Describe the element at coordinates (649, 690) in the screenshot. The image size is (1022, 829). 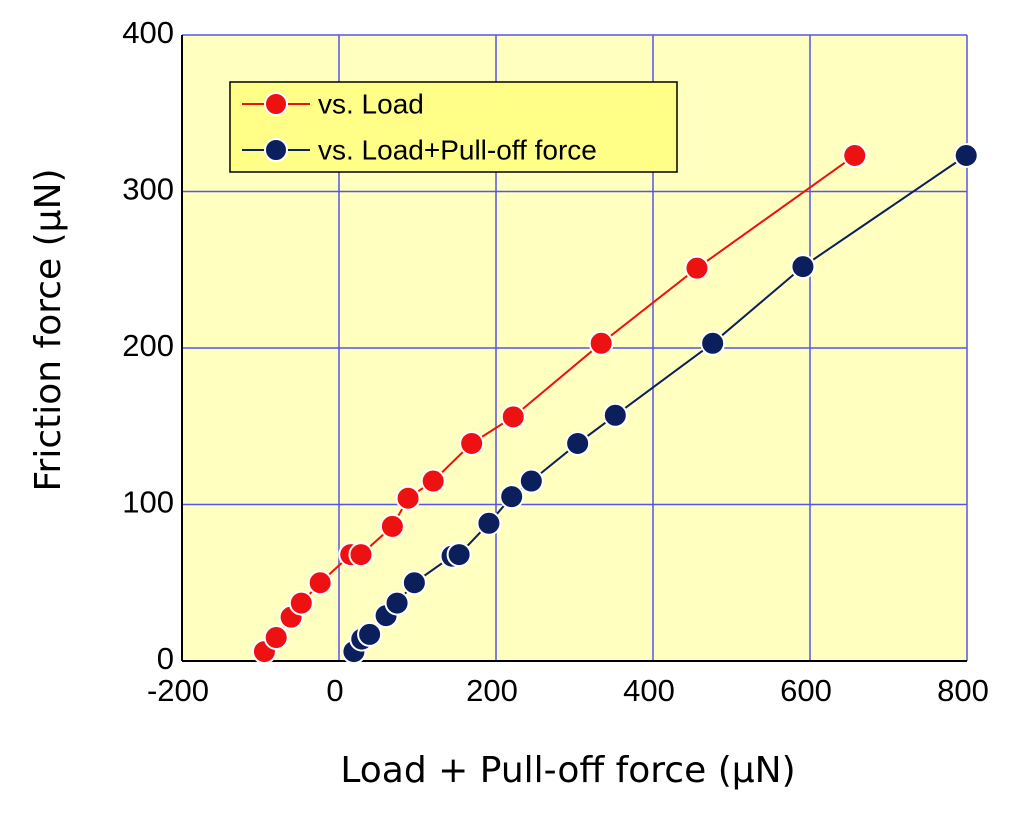
I see `x-tick-label: 400` at that location.